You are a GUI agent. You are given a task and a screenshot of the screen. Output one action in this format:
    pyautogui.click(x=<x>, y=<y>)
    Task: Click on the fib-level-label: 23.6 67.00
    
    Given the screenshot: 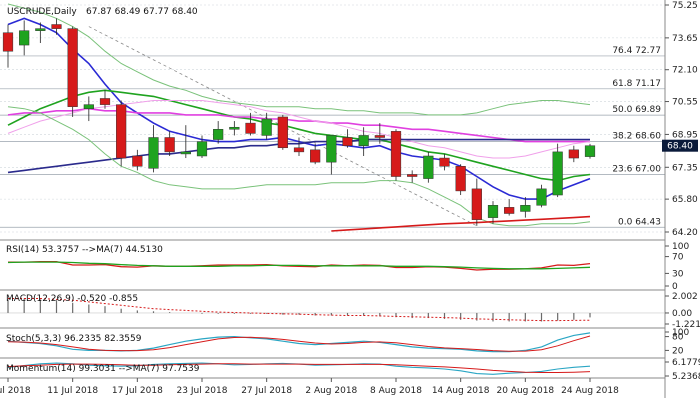 What is the action you would take?
    pyautogui.click(x=636, y=169)
    